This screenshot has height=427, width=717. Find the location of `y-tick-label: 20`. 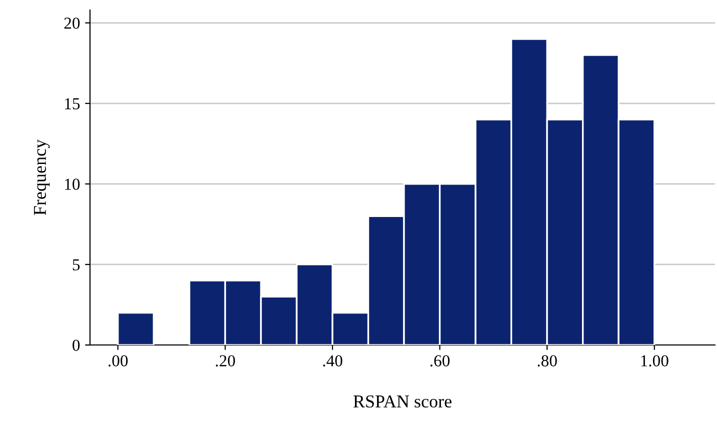

y-tick-label: 20 is located at coordinates (72, 23).